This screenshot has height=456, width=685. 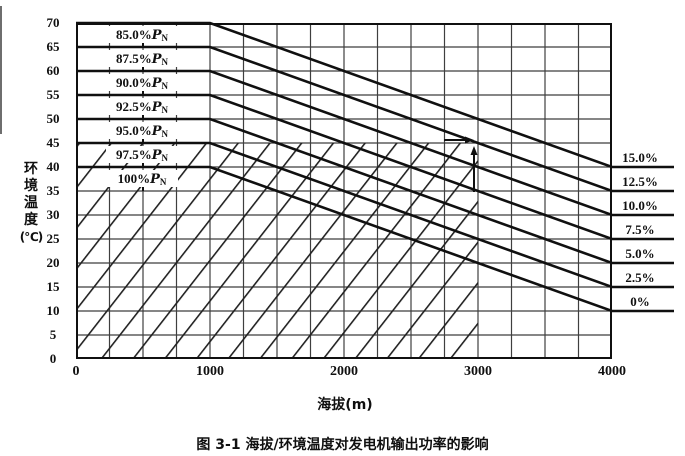 I want to click on power-line-left-label: 85.0%PN, so click(x=142, y=36).